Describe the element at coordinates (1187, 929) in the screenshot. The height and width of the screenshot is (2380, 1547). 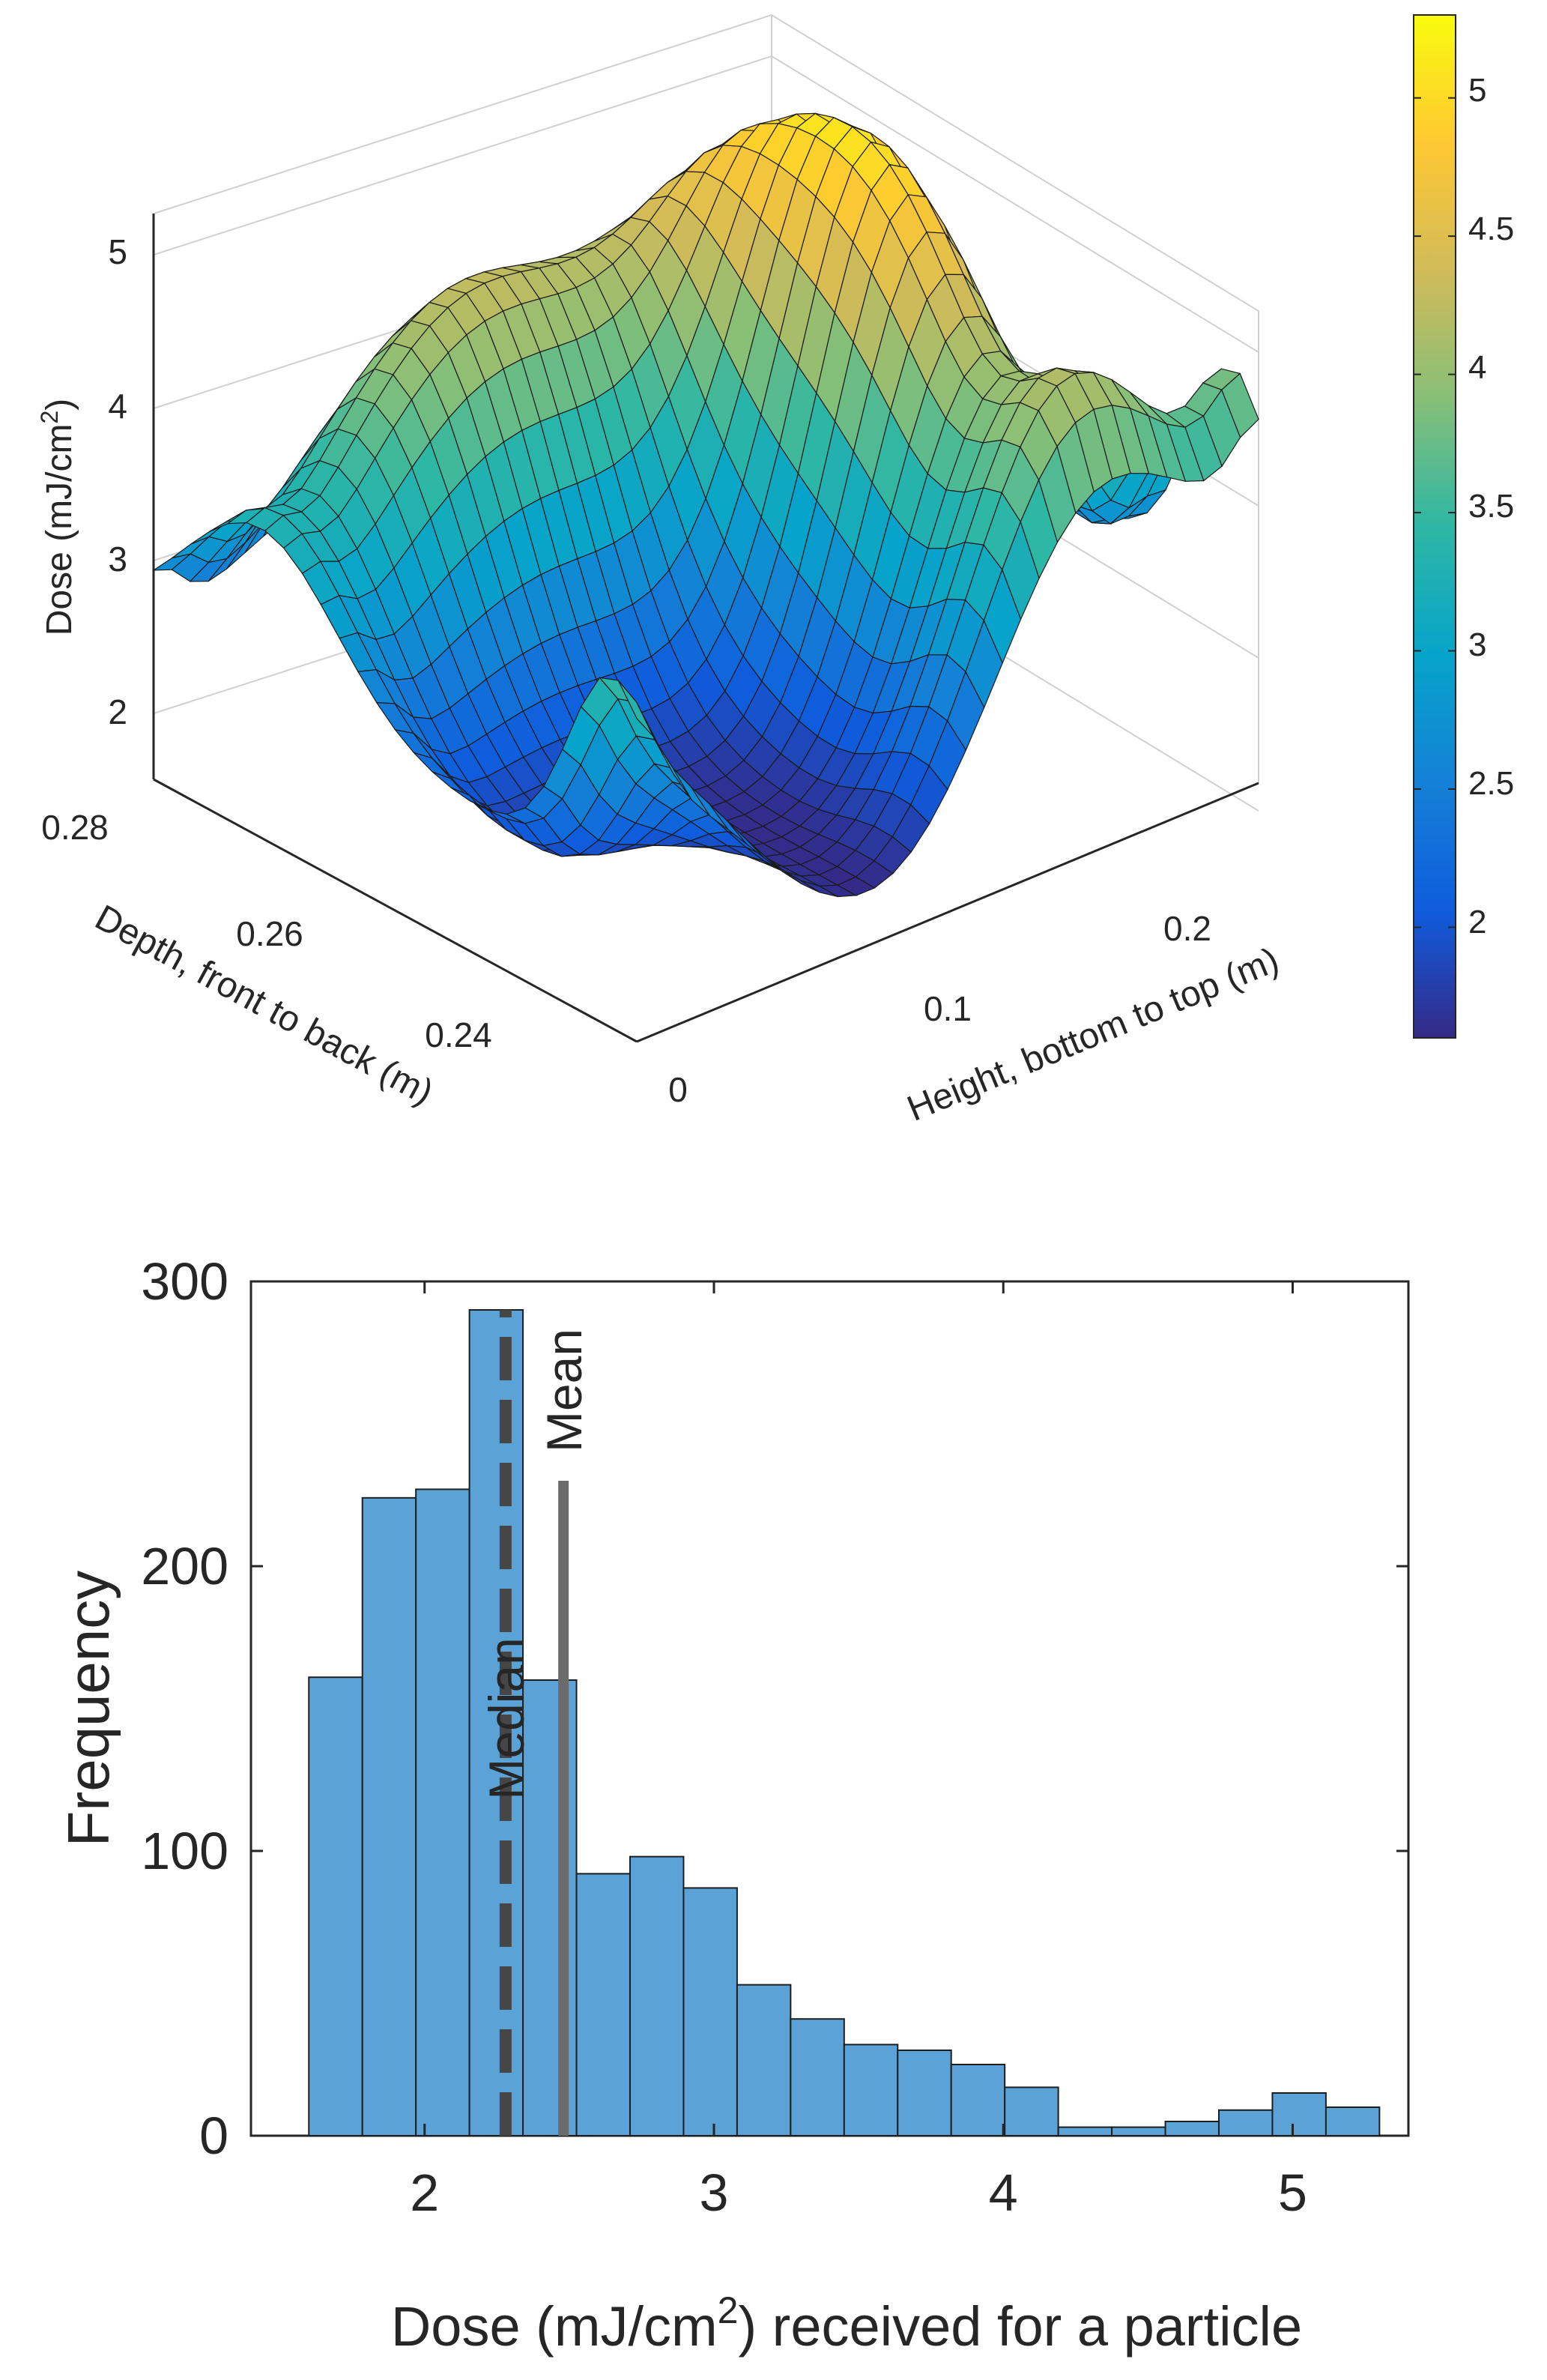
I see `height-tick-label: 0.2` at that location.